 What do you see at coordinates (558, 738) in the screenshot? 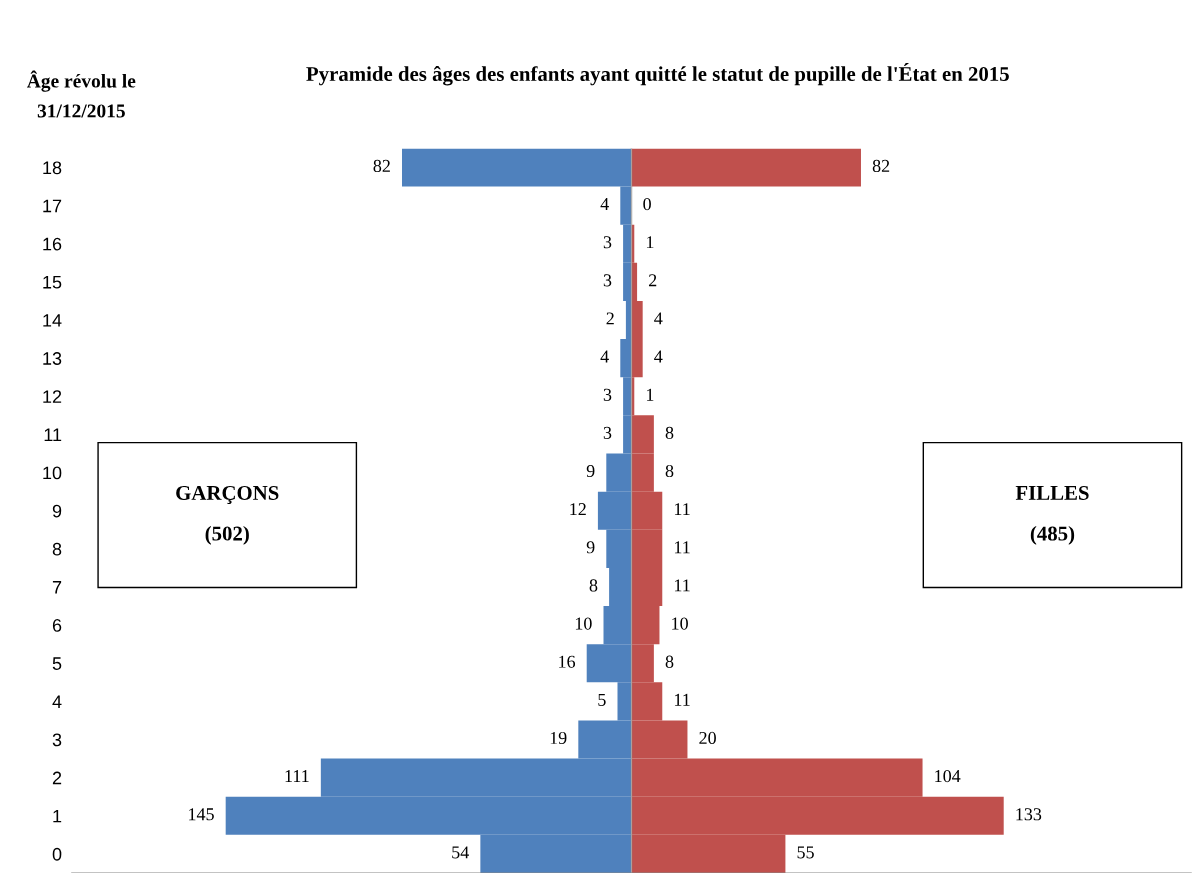
I see `data-label: 19` at bounding box center [558, 738].